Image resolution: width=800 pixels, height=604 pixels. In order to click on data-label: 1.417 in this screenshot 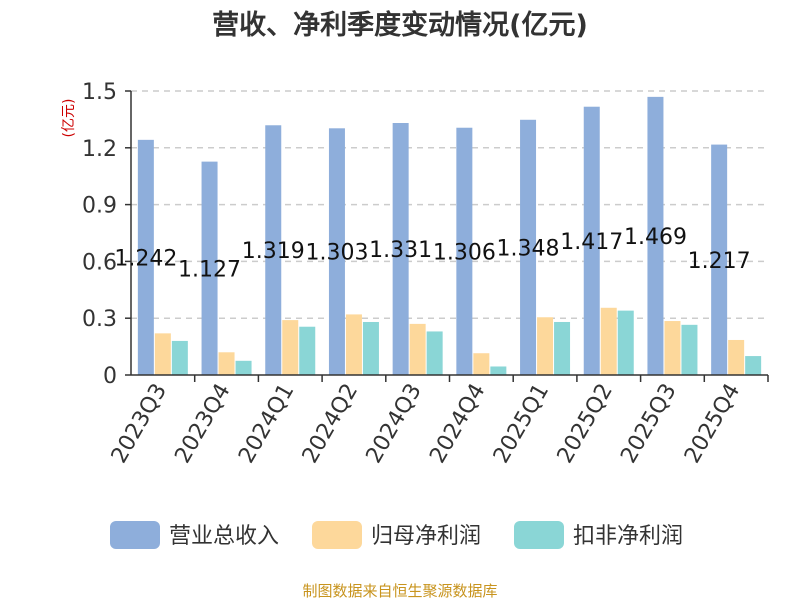, I will do `click(591, 242)`.